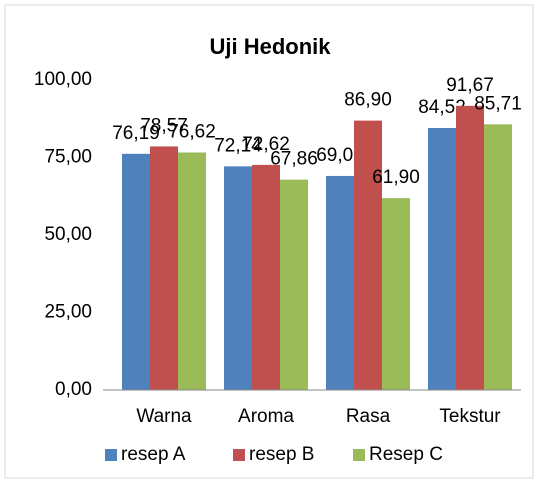  What do you see at coordinates (68, 157) in the screenshot?
I see `y-tick-label: 75,00` at bounding box center [68, 157].